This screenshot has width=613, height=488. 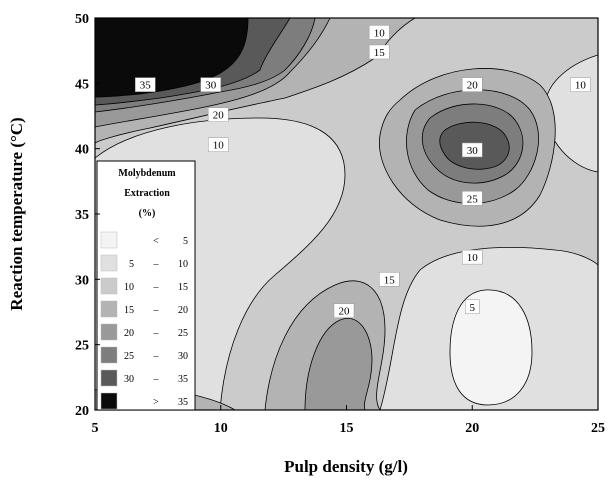 I want to click on legend-high: 15, so click(x=183, y=287).